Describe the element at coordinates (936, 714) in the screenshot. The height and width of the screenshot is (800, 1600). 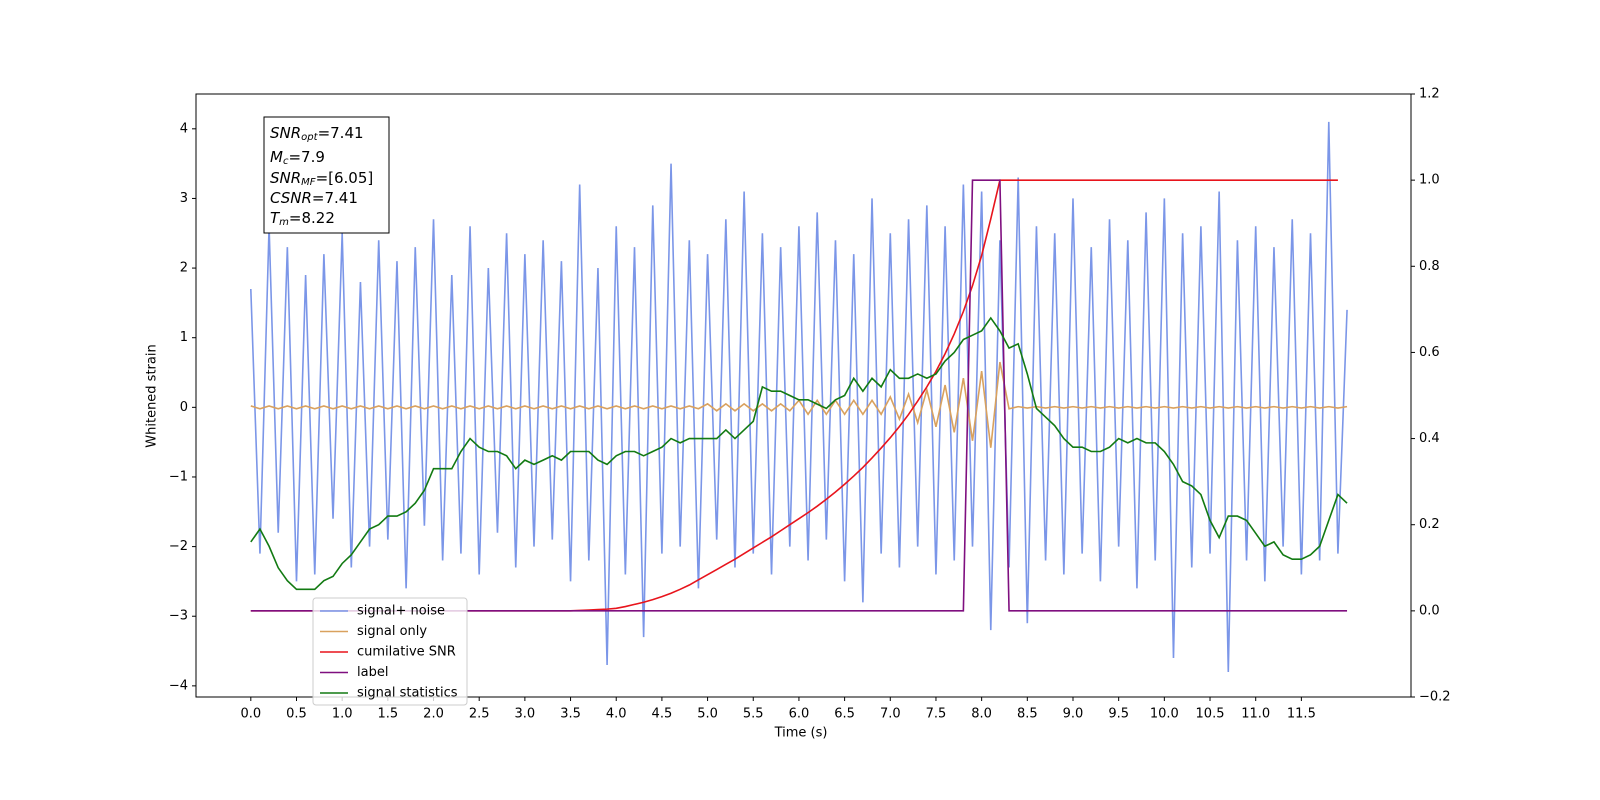
I see `x-tick-label: 7.5` at that location.